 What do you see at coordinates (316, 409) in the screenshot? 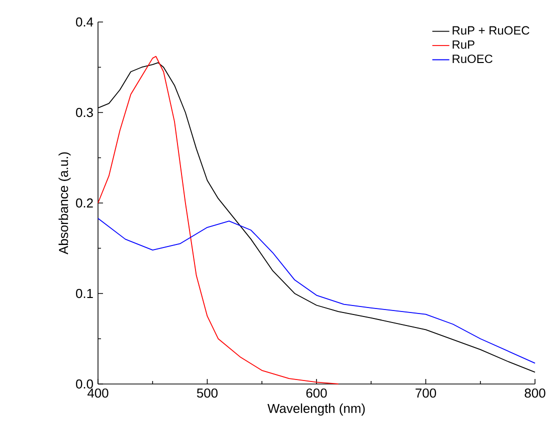
I see `x-axis-title: Wavelength (nm)` at bounding box center [316, 409].